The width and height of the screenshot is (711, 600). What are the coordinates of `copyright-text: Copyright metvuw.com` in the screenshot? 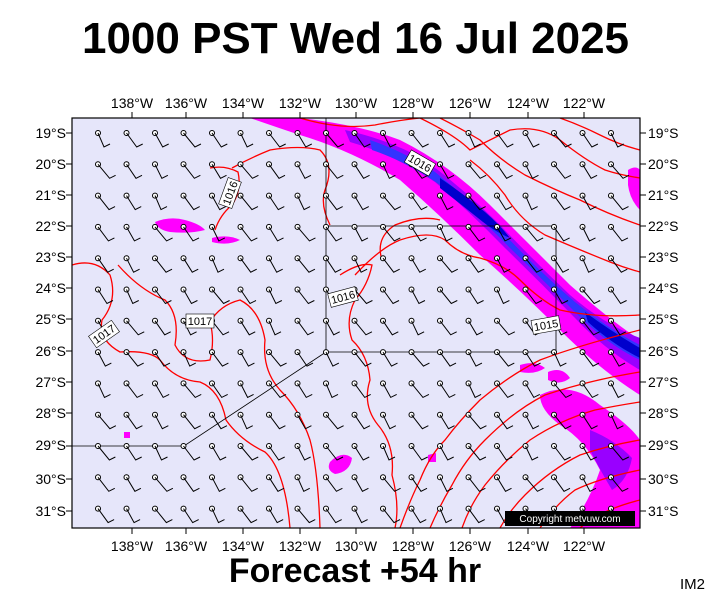 It's located at (569, 519).